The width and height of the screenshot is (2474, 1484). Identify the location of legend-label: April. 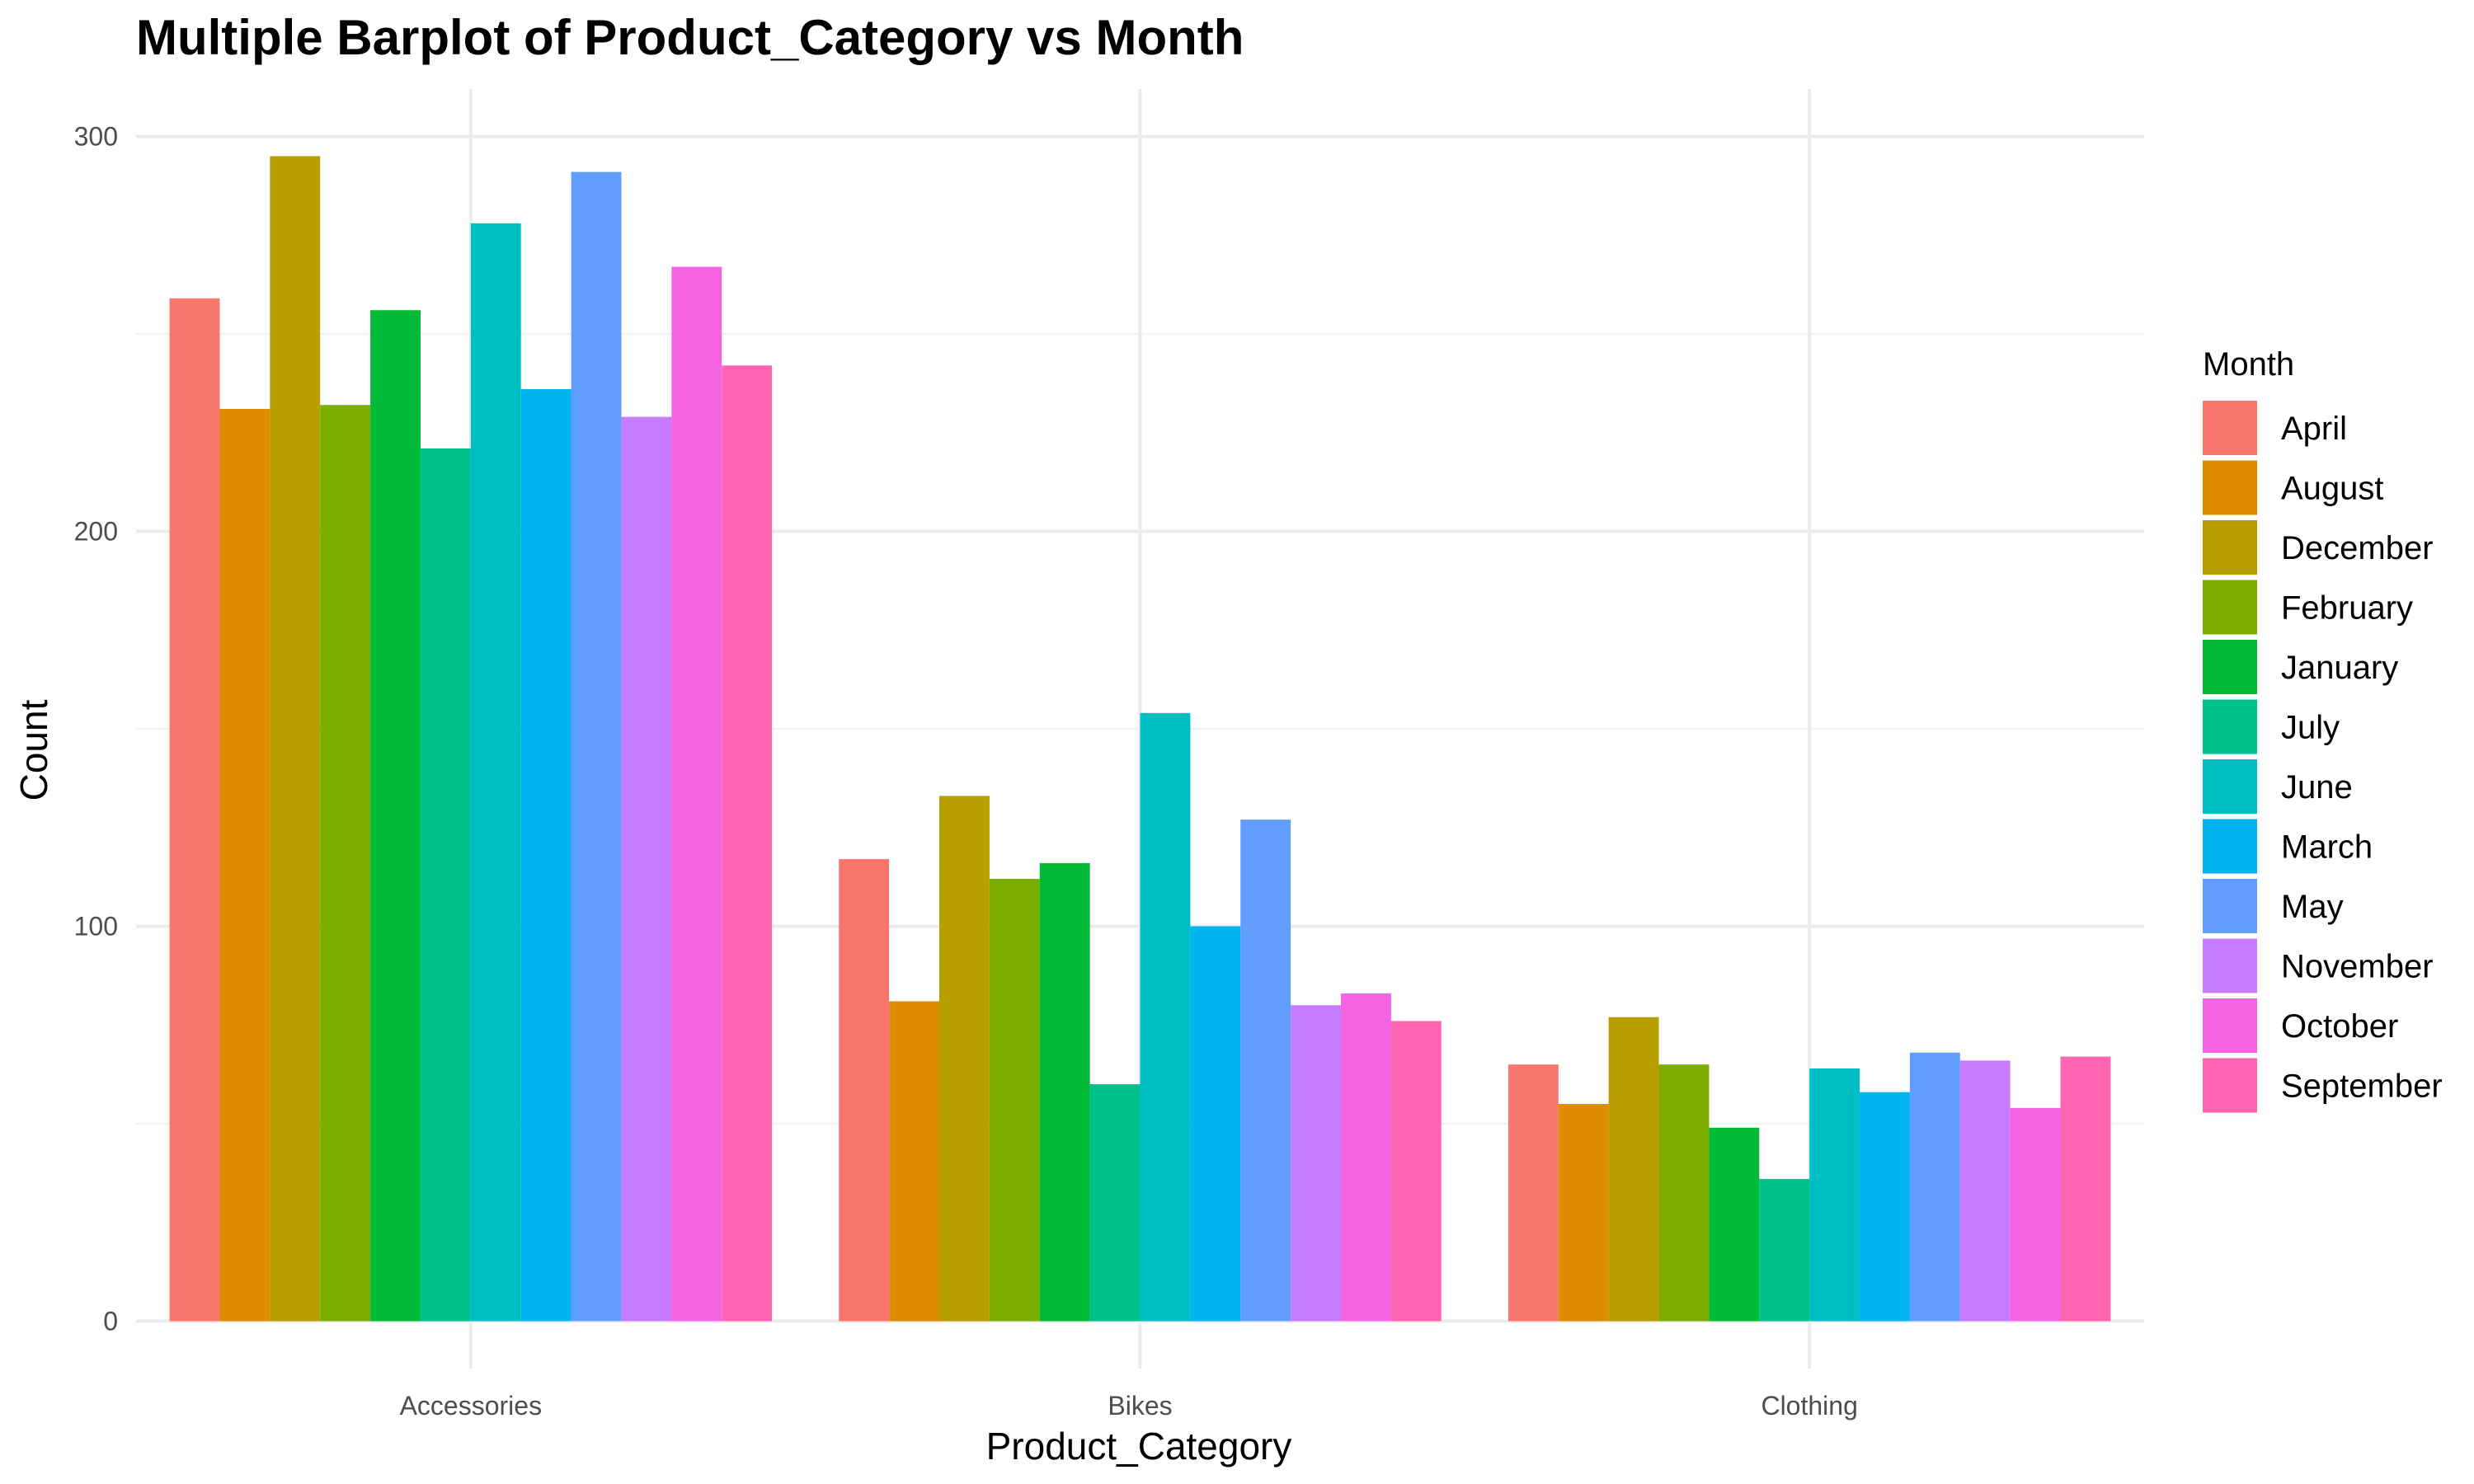
(2314, 429).